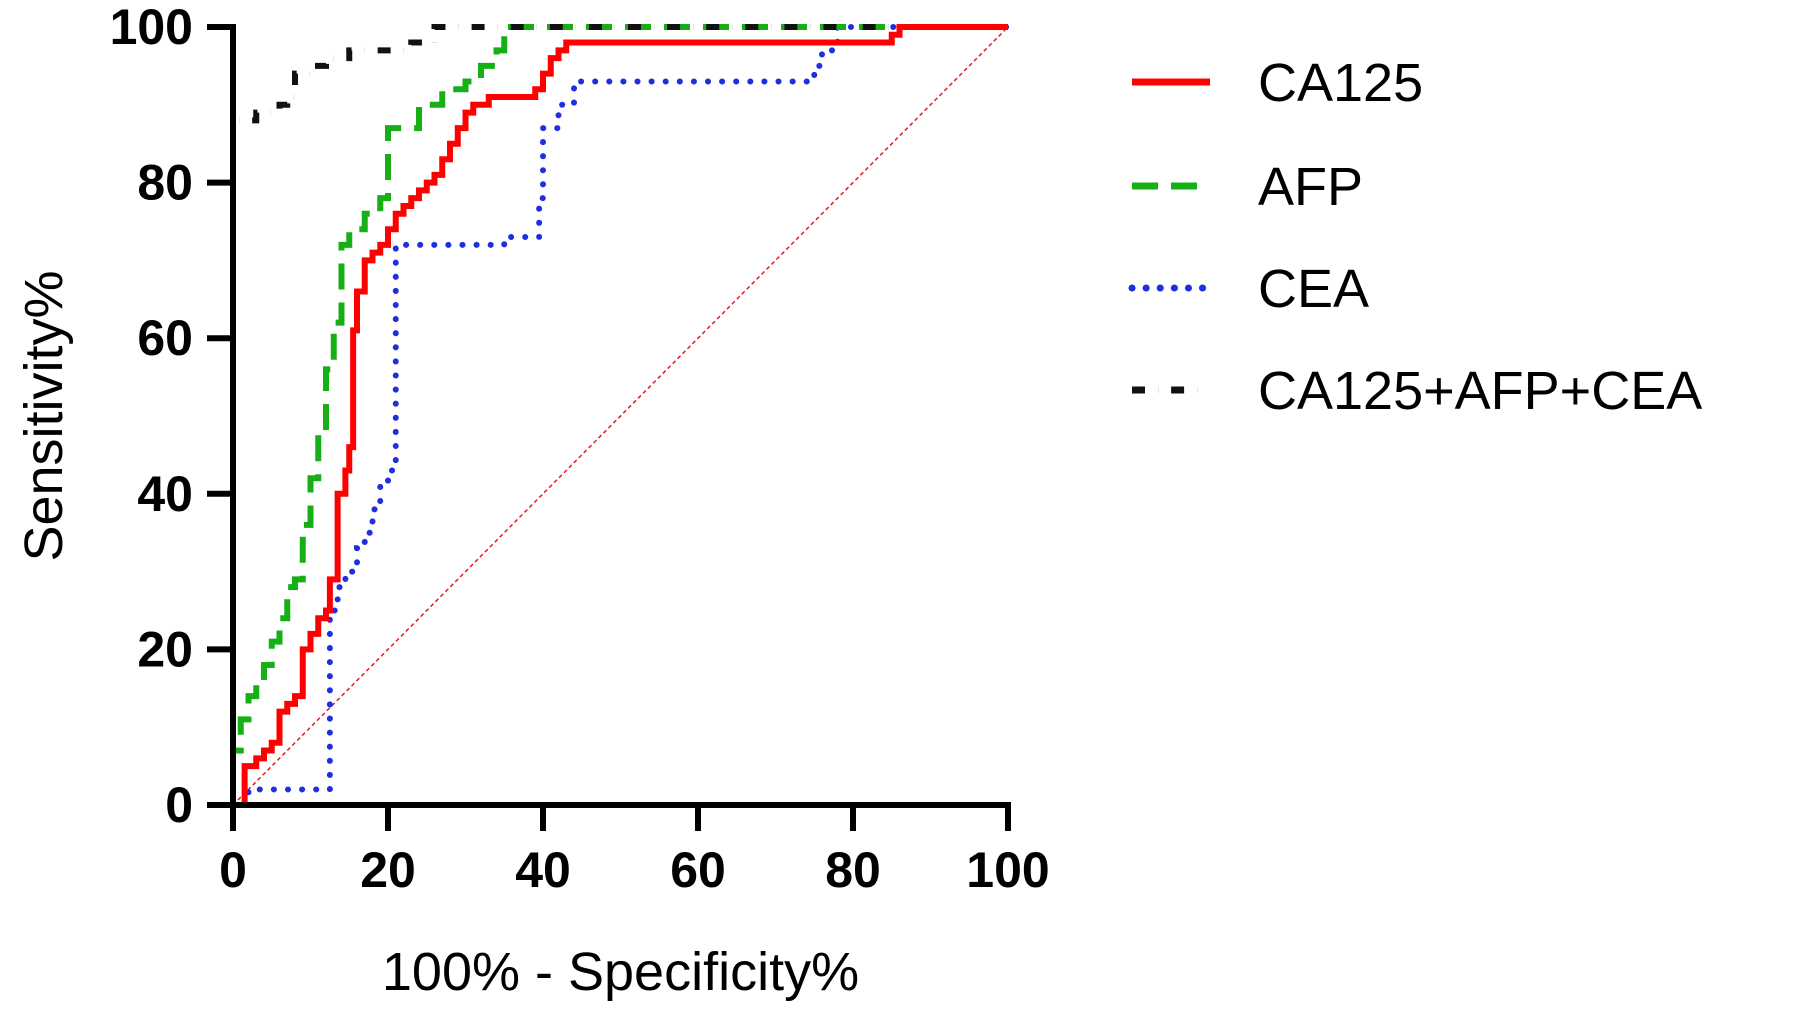  Describe the element at coordinates (698, 870) in the screenshot. I see `x-tick-label: 60` at that location.